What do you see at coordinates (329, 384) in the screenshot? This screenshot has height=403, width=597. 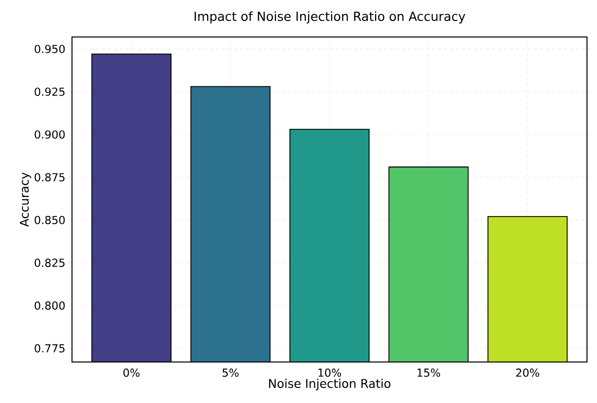 I see `x-axis-title: Noise Injection Ratio` at bounding box center [329, 384].